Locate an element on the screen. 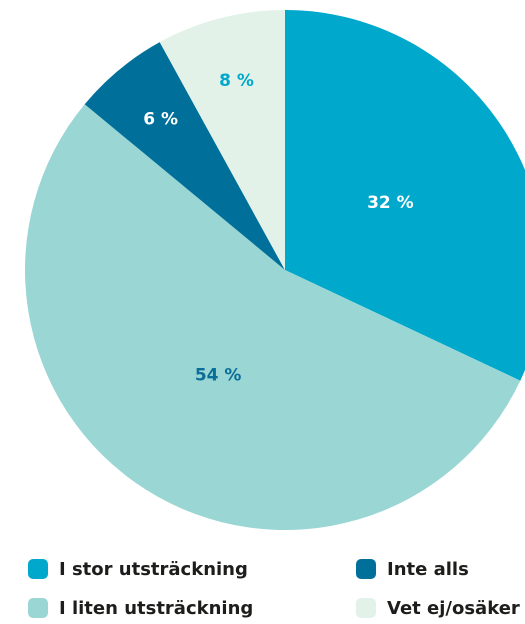 This screenshot has height=624, width=525. data-label: 6 % is located at coordinates (160, 120).